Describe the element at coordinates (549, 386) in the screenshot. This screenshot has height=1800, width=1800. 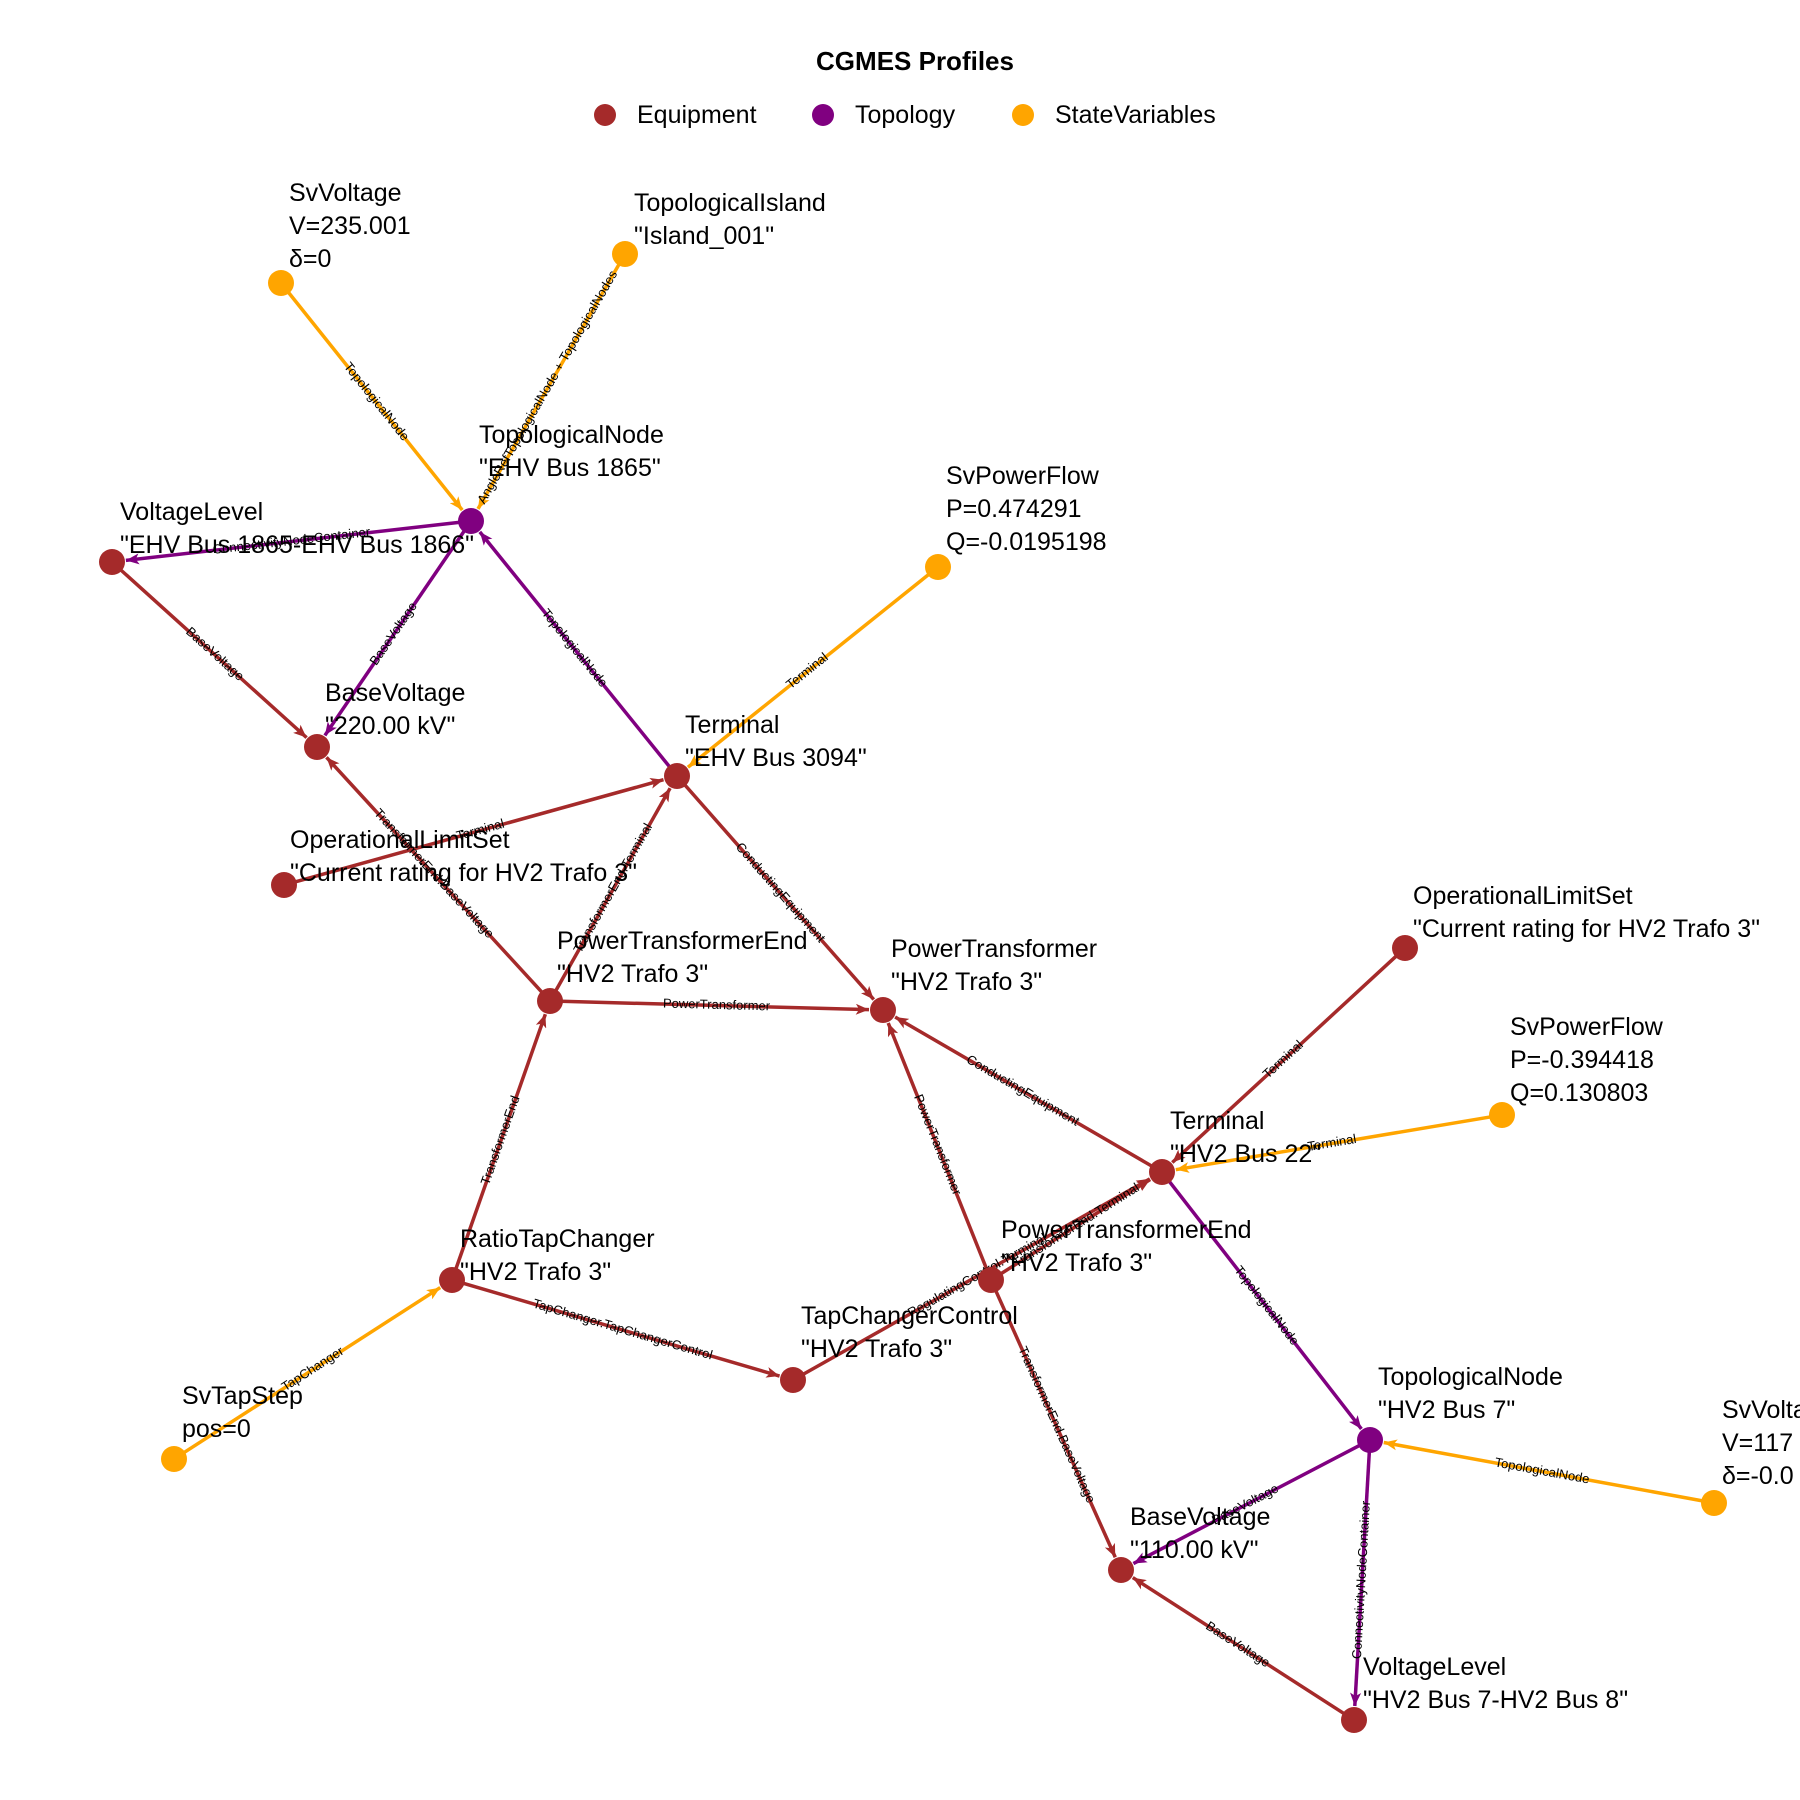
I see `edge-island-tn1` at that location.